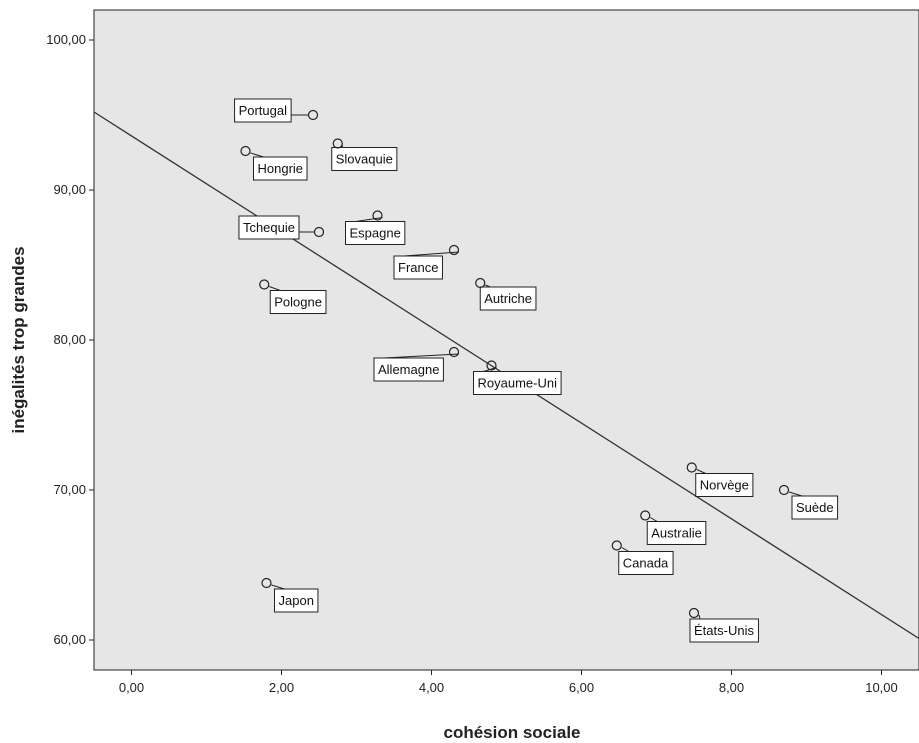  I want to click on point-label: Allemagne, so click(408, 369).